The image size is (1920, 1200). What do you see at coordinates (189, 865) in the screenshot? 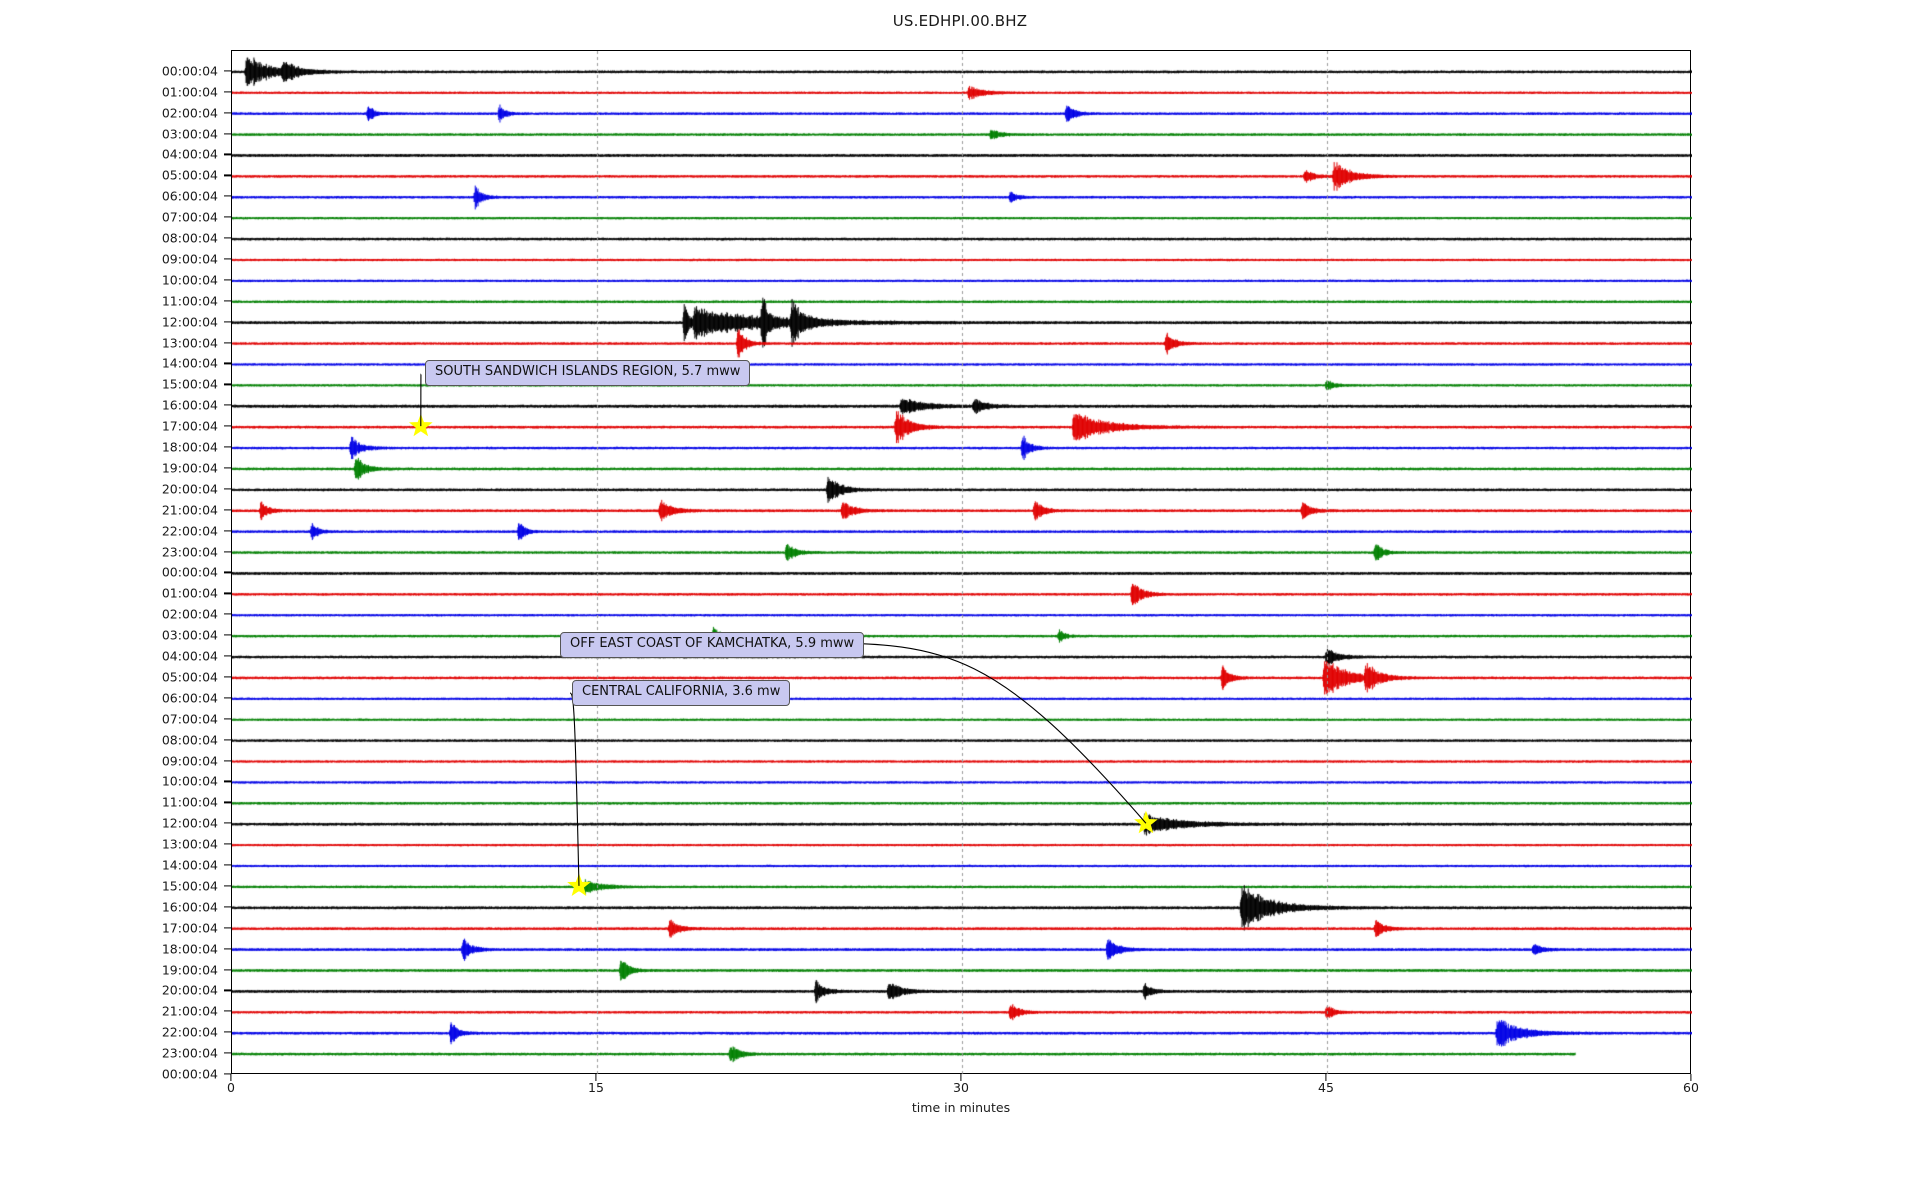
I see `y-axis-tick-label: 14:00:04` at bounding box center [189, 865].